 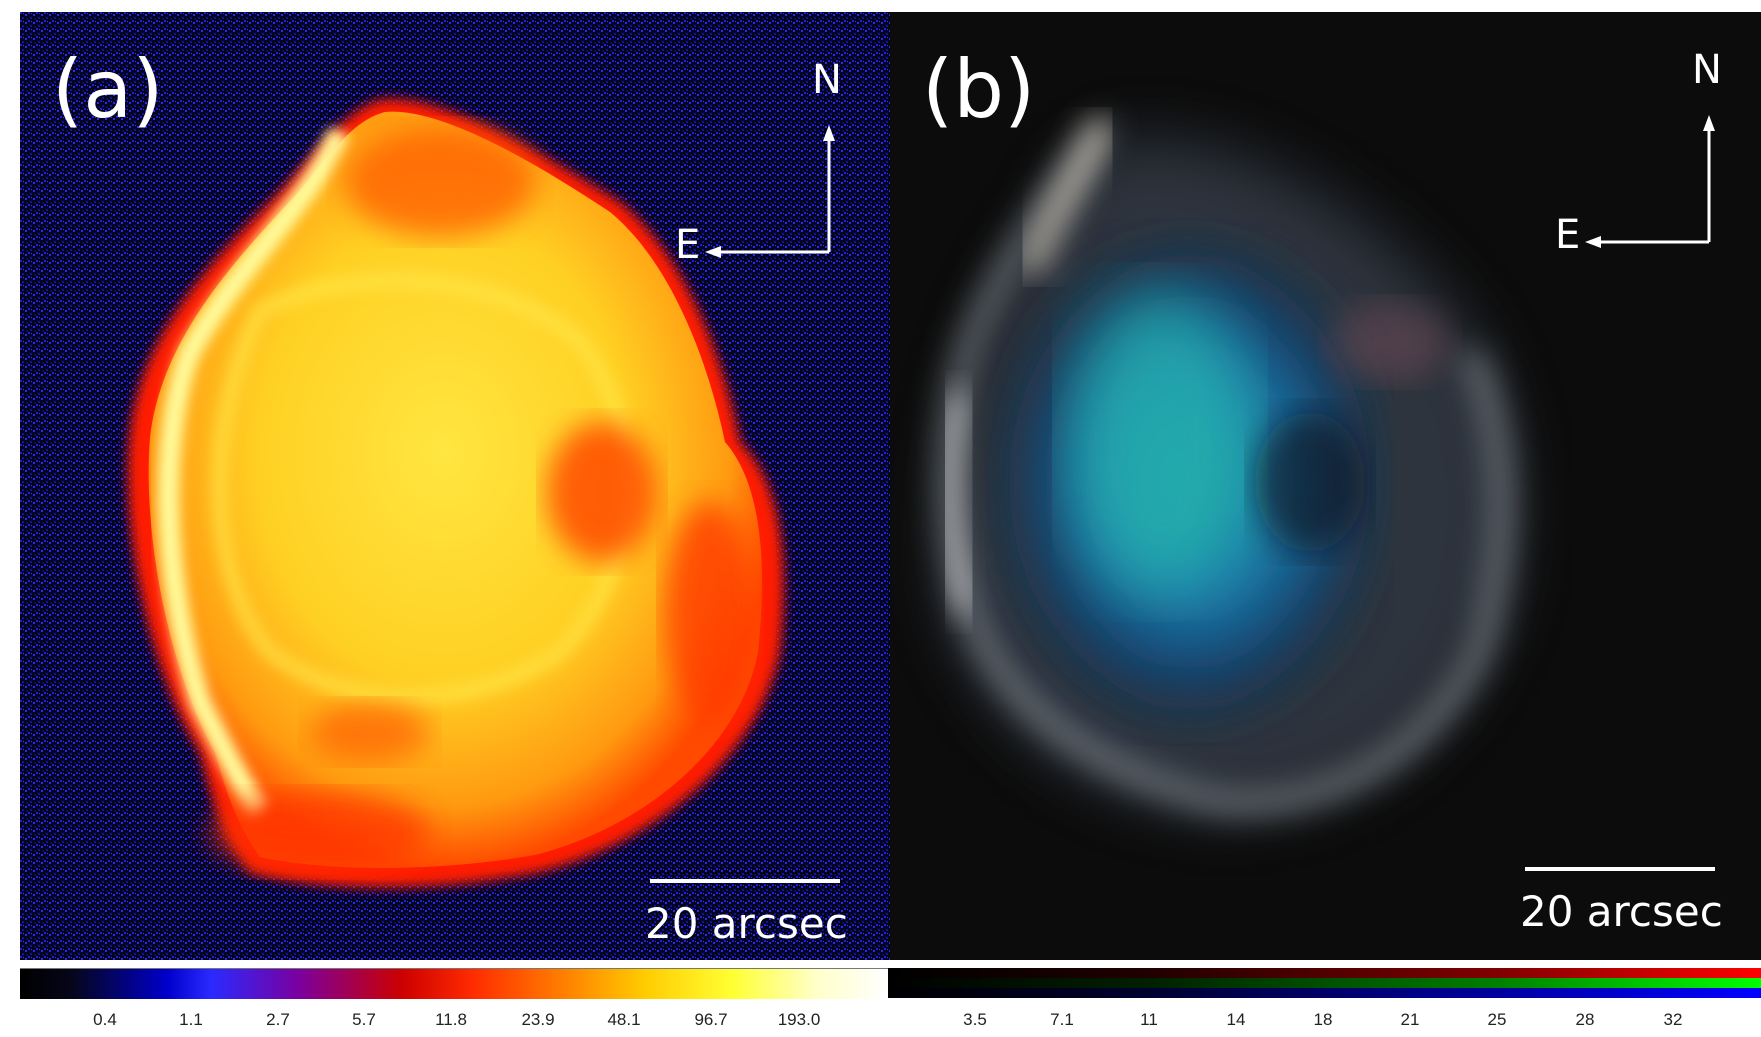 What do you see at coordinates (278, 1019) in the screenshot?
I see `colorbar-tick-label: 2.7` at bounding box center [278, 1019].